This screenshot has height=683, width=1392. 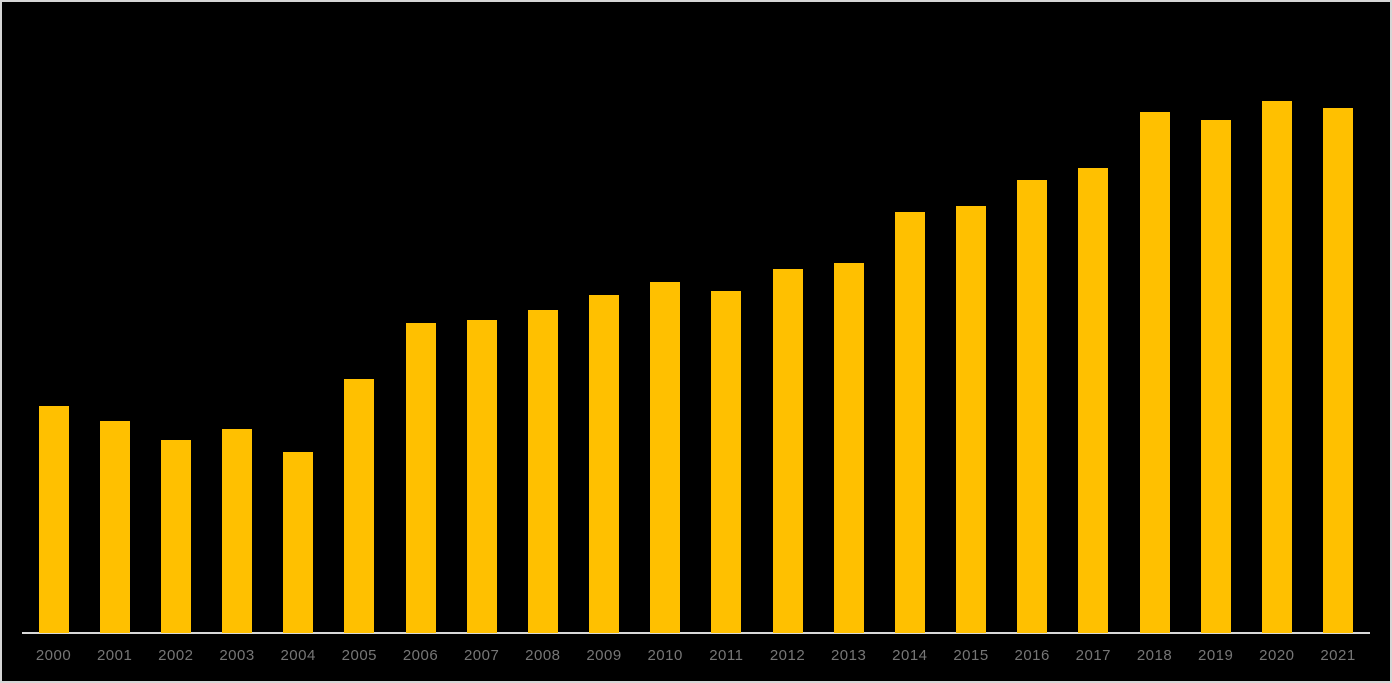 What do you see at coordinates (420, 478) in the screenshot?
I see `bar-2006` at bounding box center [420, 478].